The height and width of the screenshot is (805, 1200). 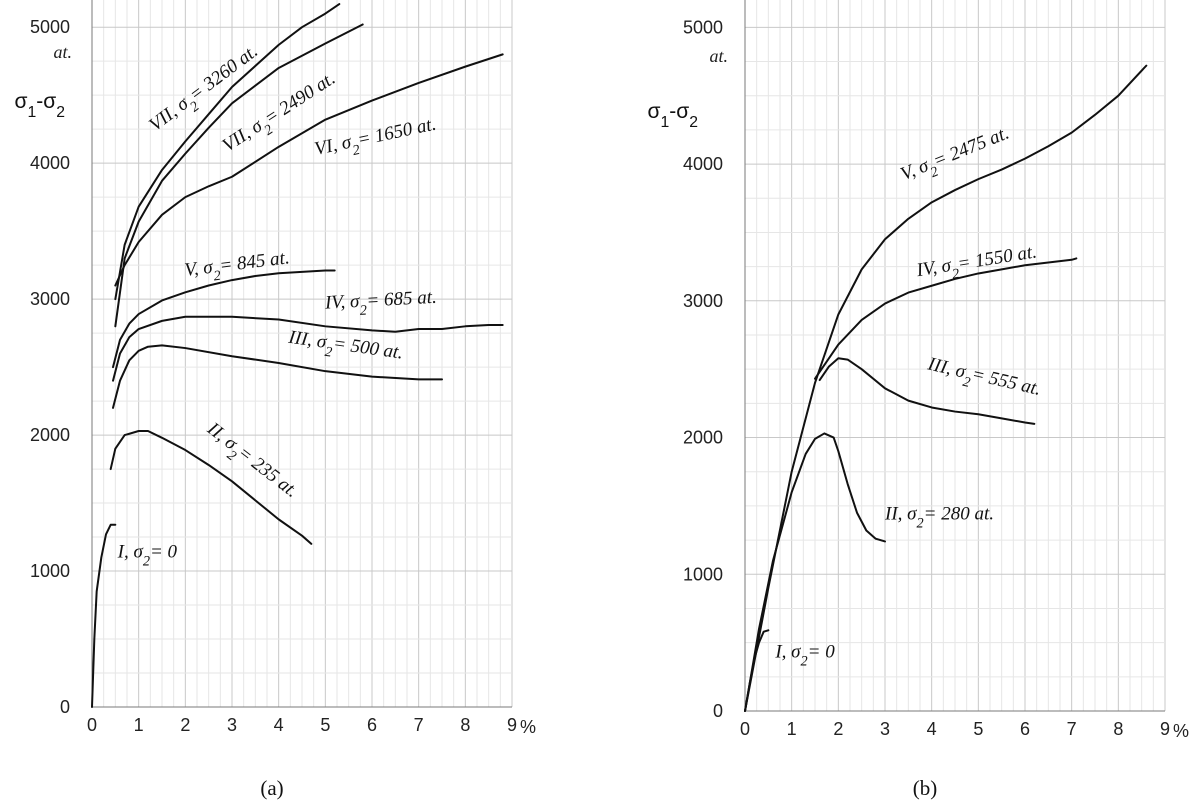 I want to click on panel-label: (b), so click(x=925, y=788).